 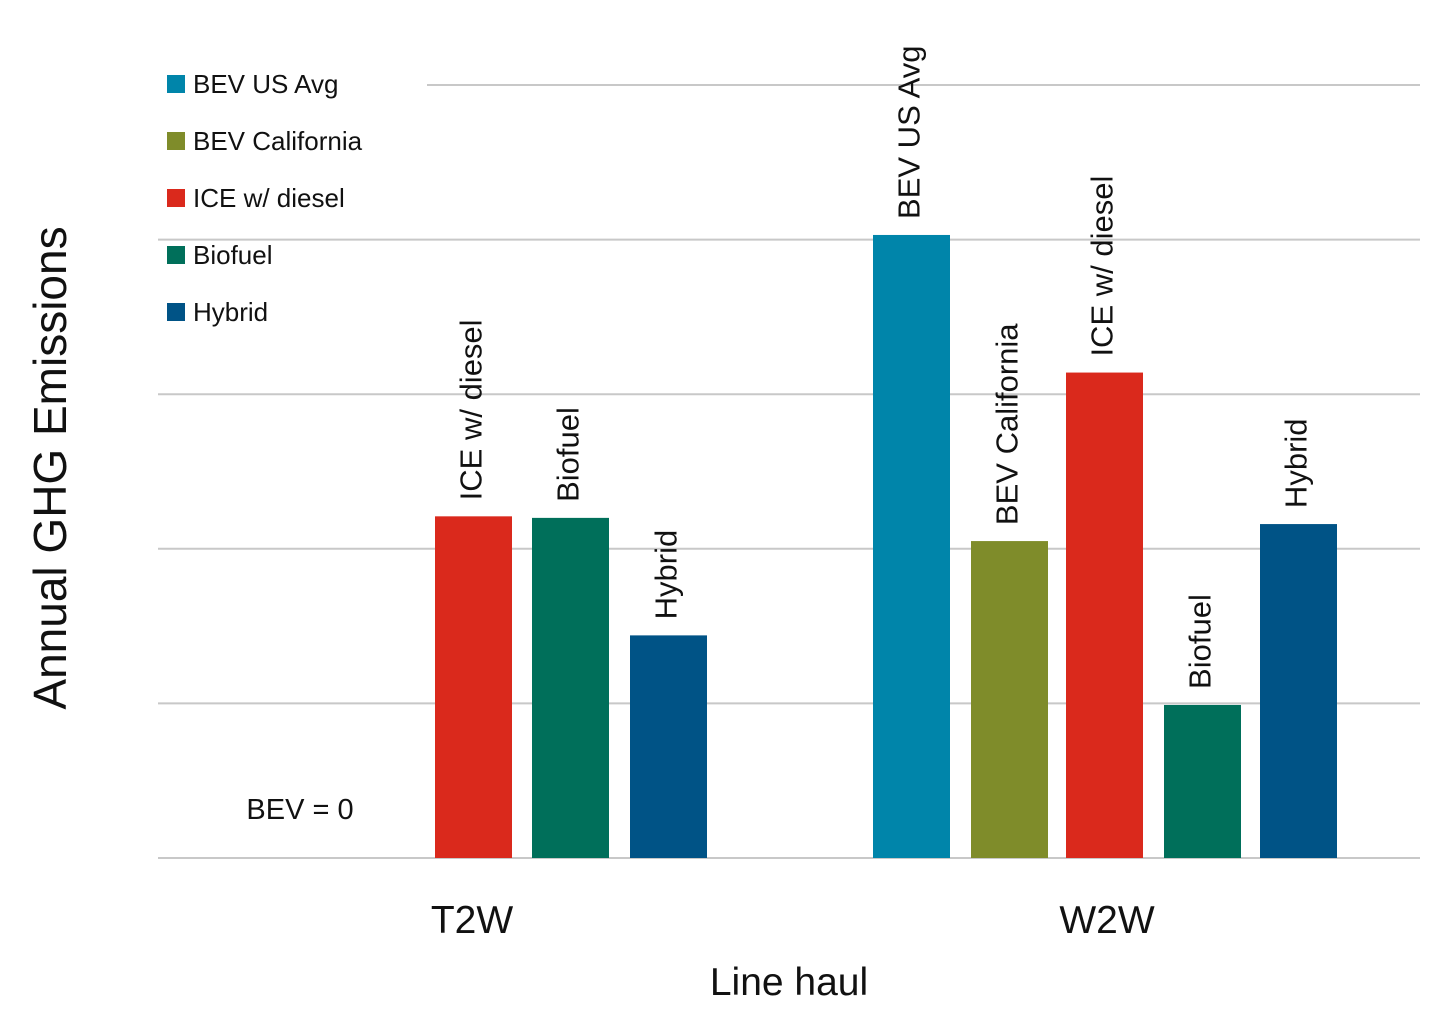 I want to click on bar-label-w2w-ice-w-diesel: ICE w/ diesel, so click(x=1102, y=266).